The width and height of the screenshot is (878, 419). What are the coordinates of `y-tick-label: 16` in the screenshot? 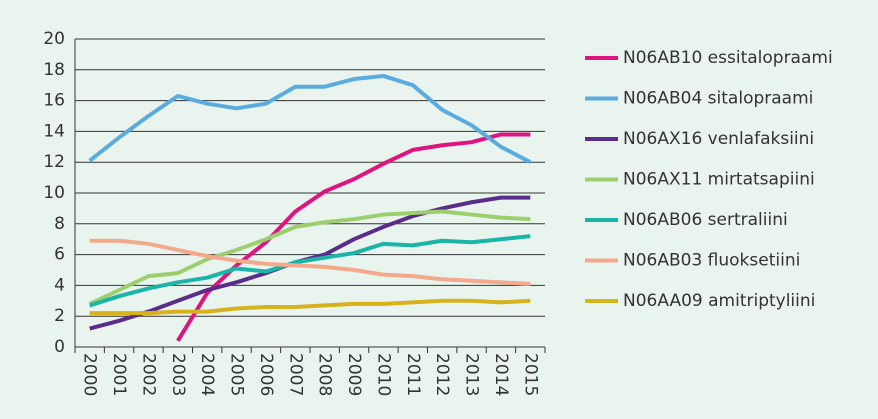 It's located at (54, 101).